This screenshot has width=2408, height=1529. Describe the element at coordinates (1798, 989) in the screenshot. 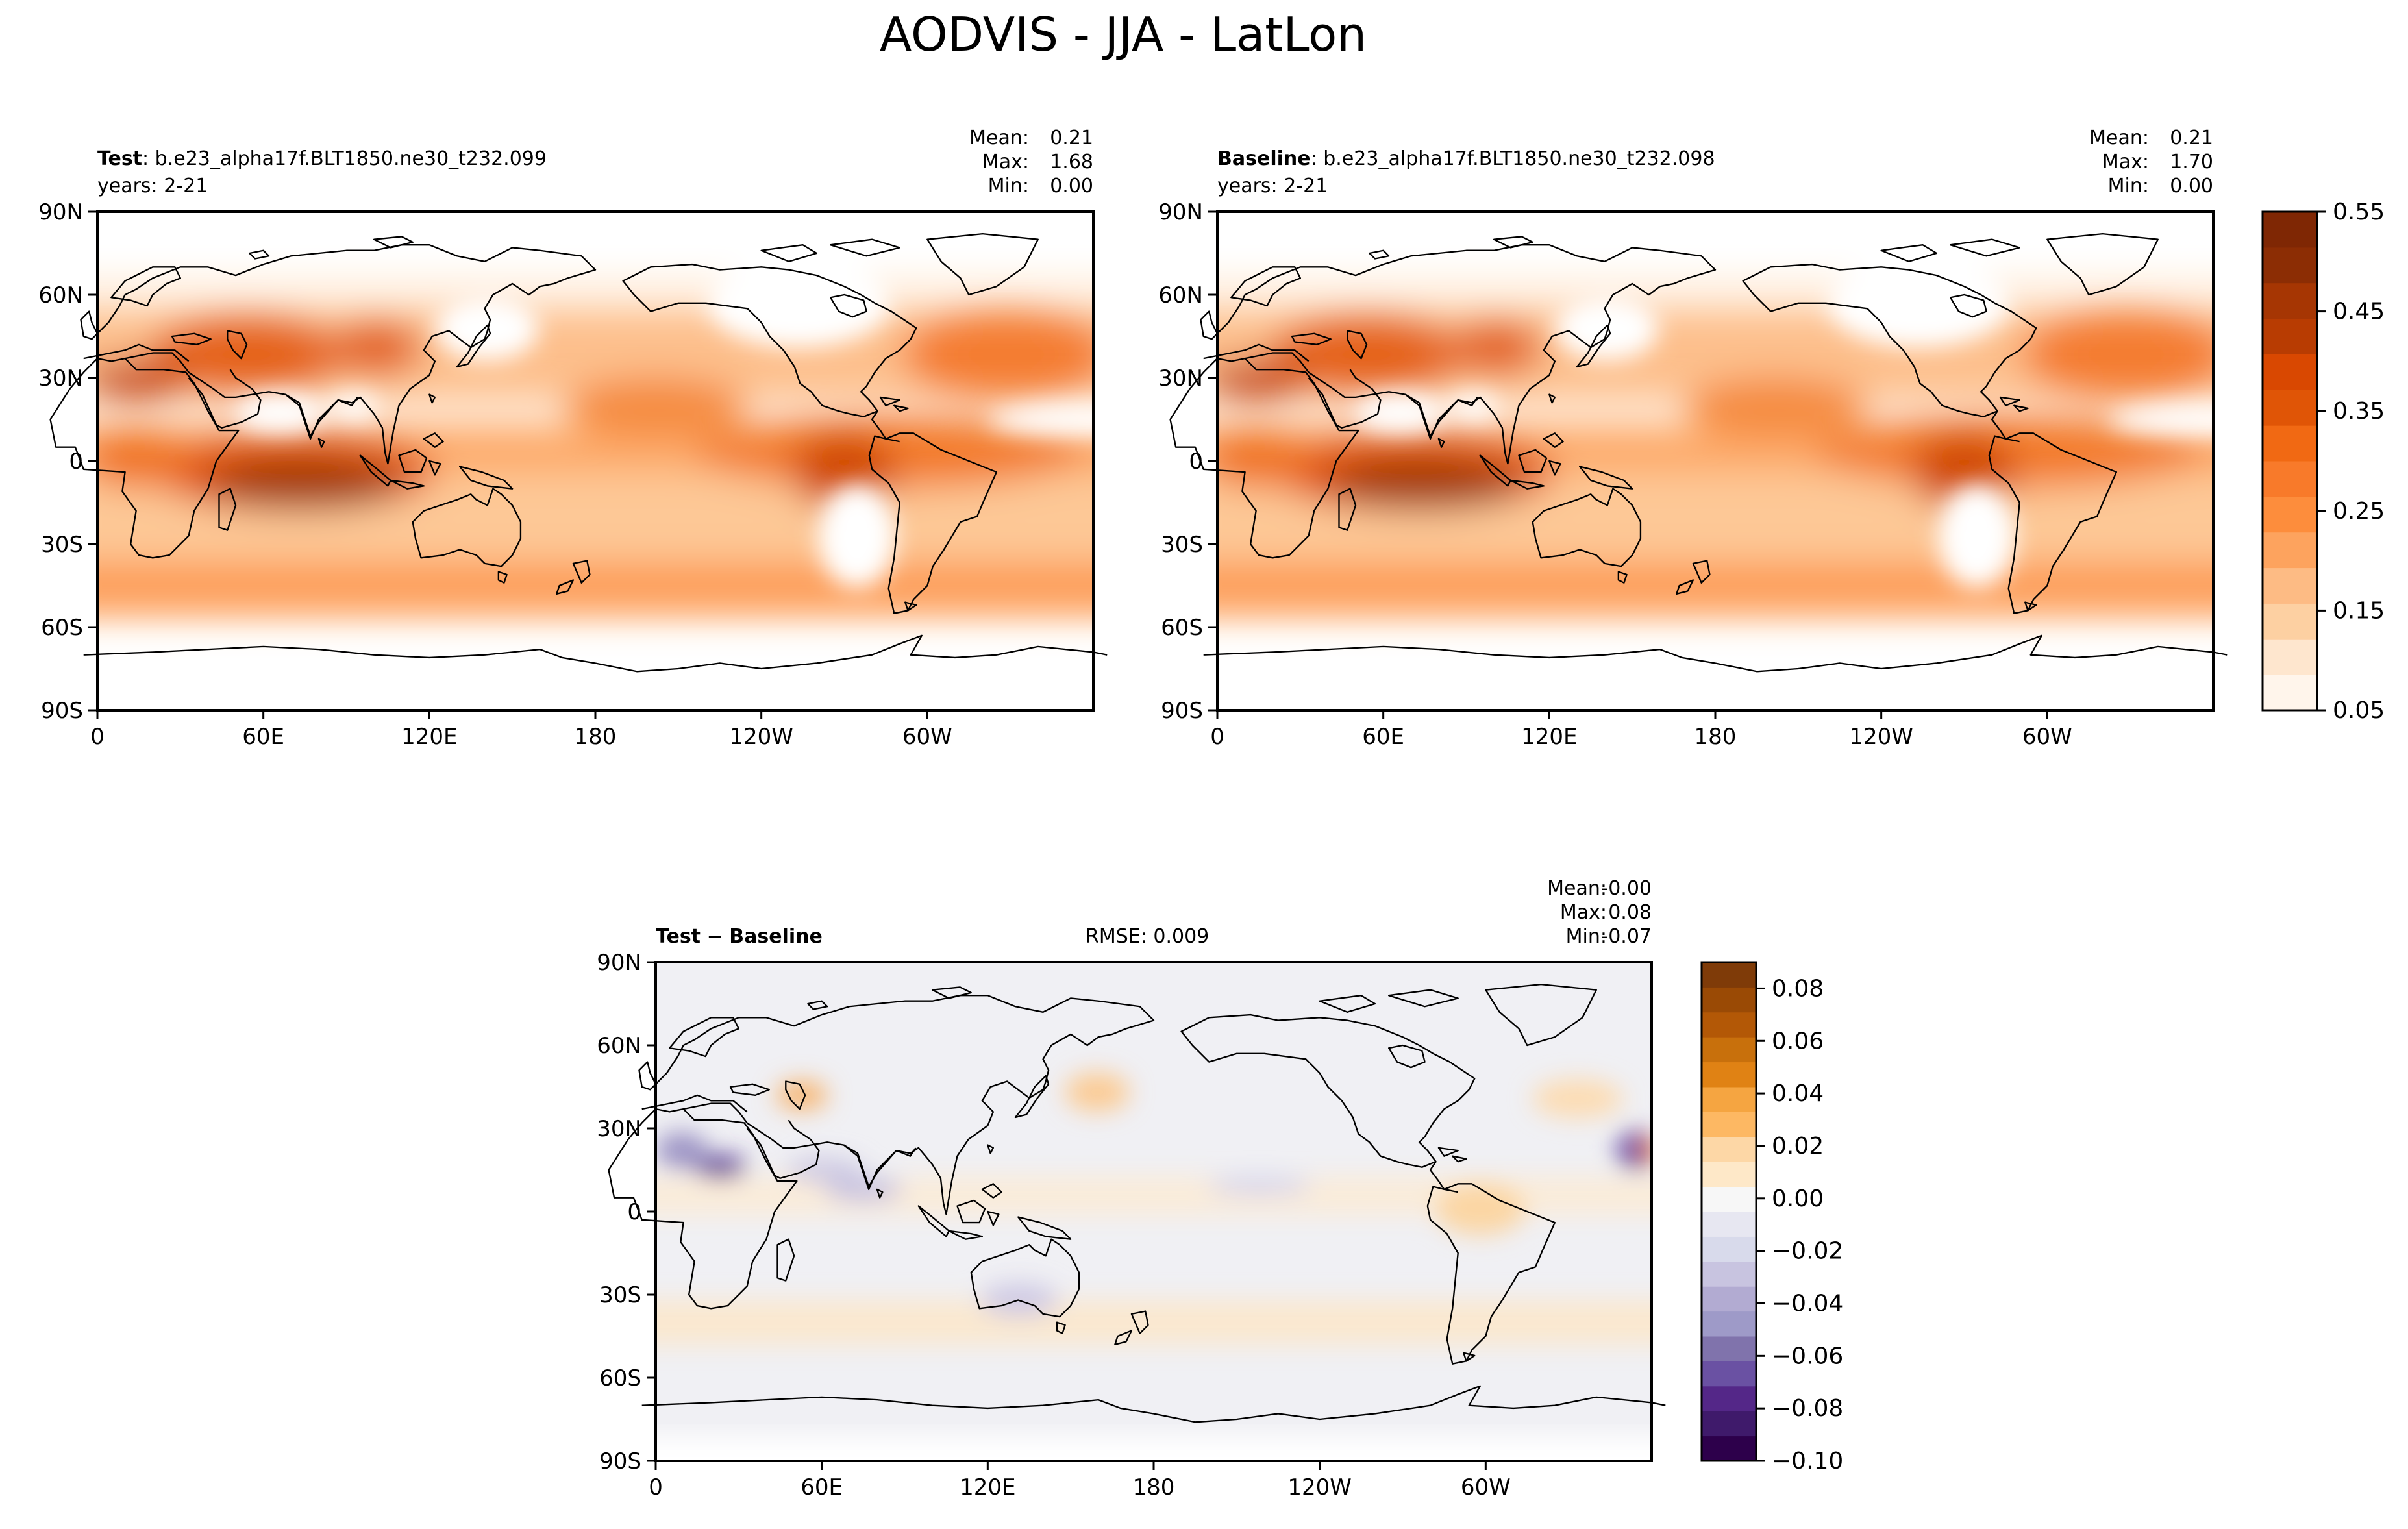

I see `colorbar-tick-label: 0.08` at that location.